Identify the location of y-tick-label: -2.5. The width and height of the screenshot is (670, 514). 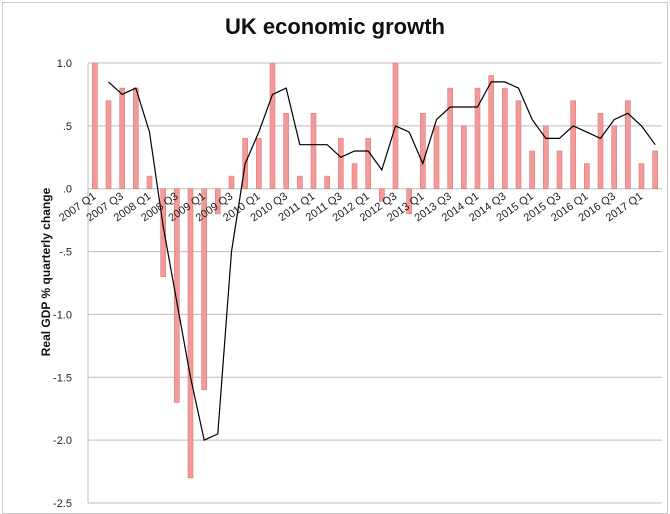
(62, 504).